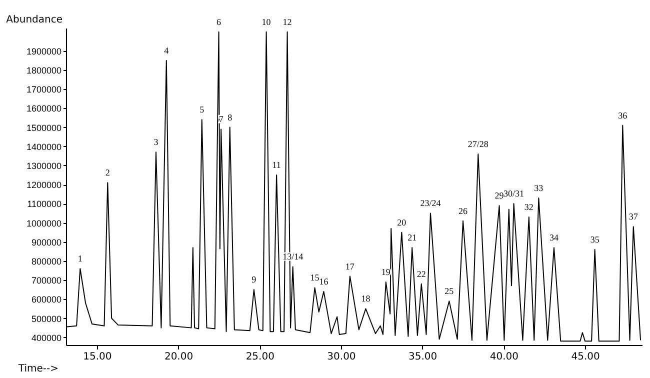 The image size is (650, 378). Describe the element at coordinates (202, 109) in the screenshot. I see `annotation: 5` at that location.